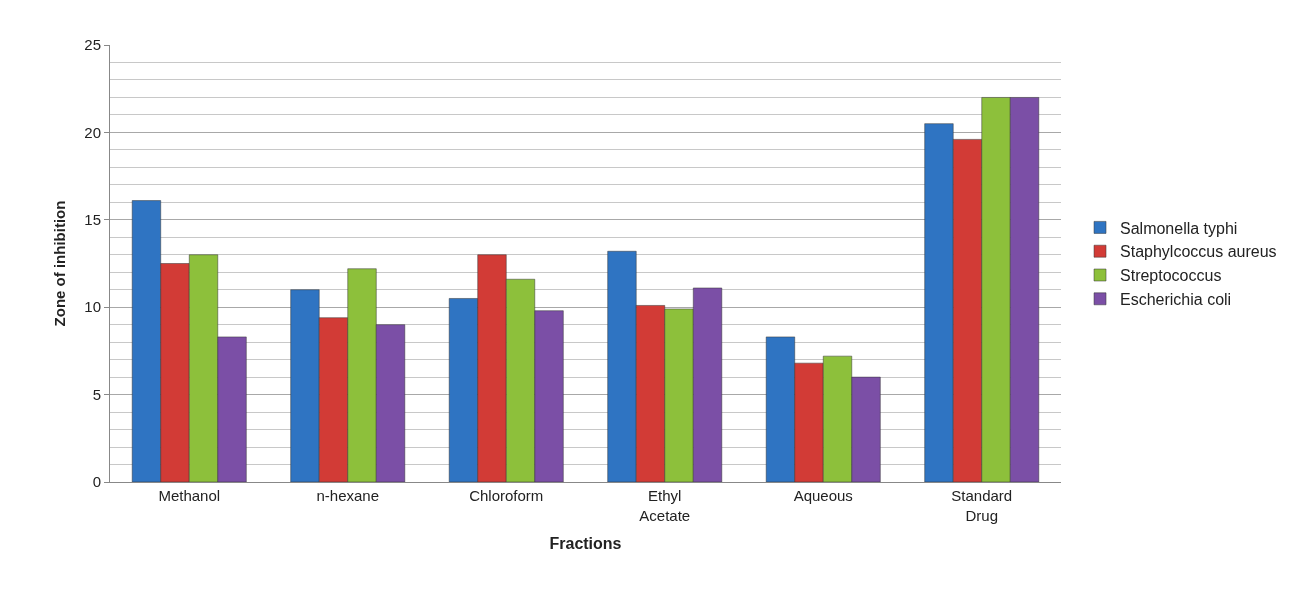 This screenshot has height=592, width=1294. What do you see at coordinates (59, 263) in the screenshot?
I see `y-axis-title: Zone of inhibition` at bounding box center [59, 263].